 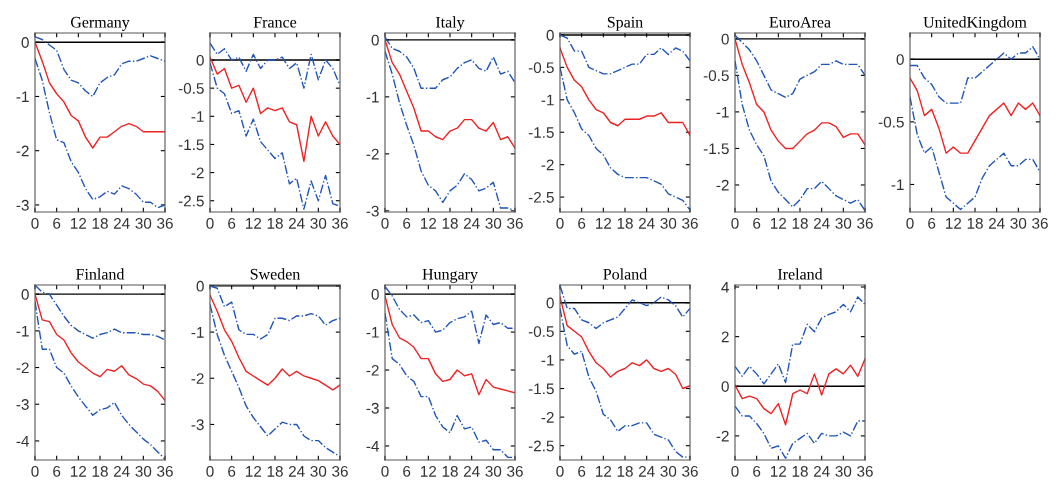 I want to click on y-tick-label: 4, so click(x=725, y=287).